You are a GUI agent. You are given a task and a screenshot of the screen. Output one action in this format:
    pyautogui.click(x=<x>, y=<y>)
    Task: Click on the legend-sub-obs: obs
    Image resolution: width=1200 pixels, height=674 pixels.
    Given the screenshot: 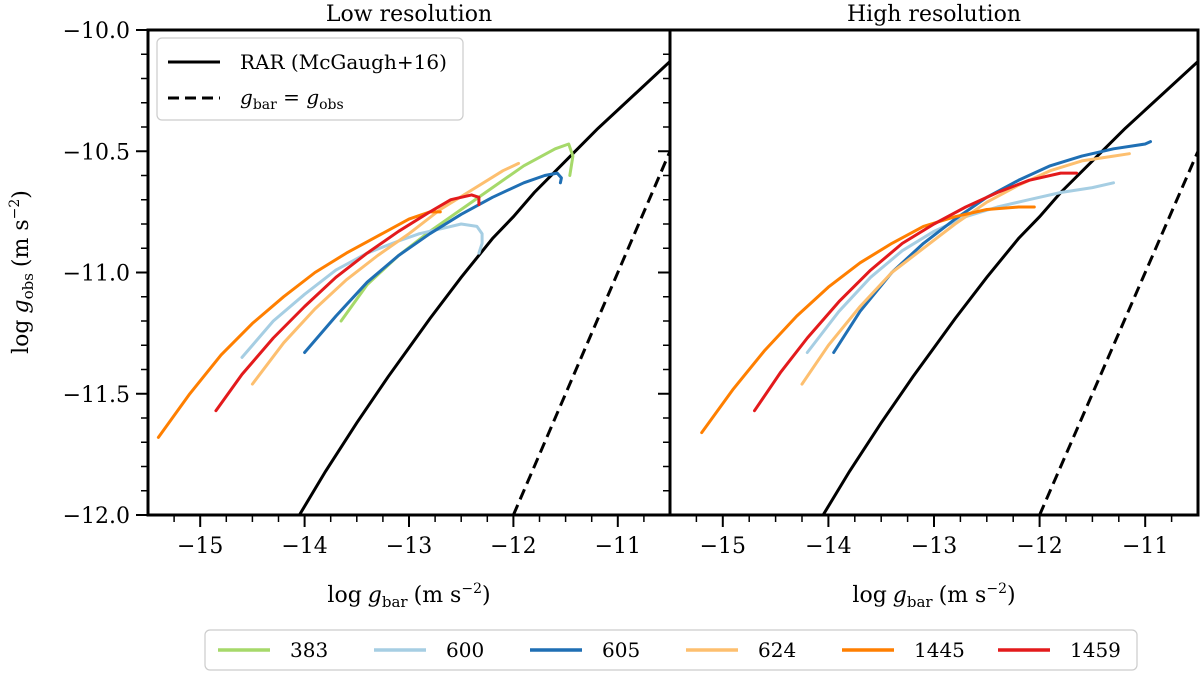 What is the action you would take?
    pyautogui.click(x=331, y=105)
    